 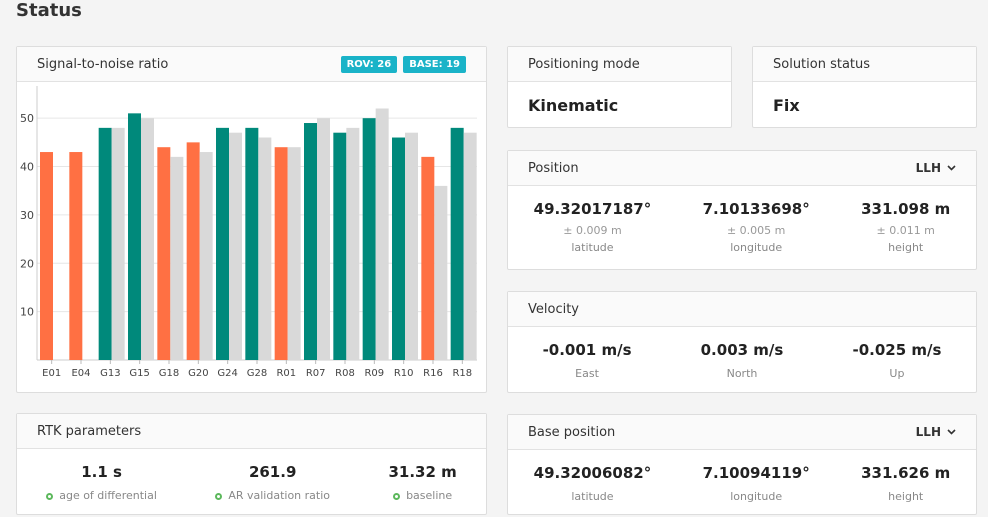 I want to click on snr-title: Signal-to-noise ratio, so click(x=103, y=64).